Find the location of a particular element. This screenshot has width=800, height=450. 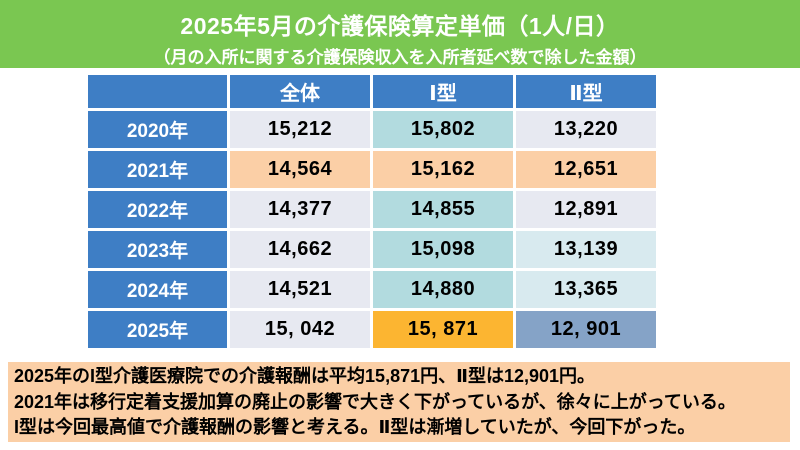

cell-2025-zentai: 15, 042 is located at coordinates (300, 329).